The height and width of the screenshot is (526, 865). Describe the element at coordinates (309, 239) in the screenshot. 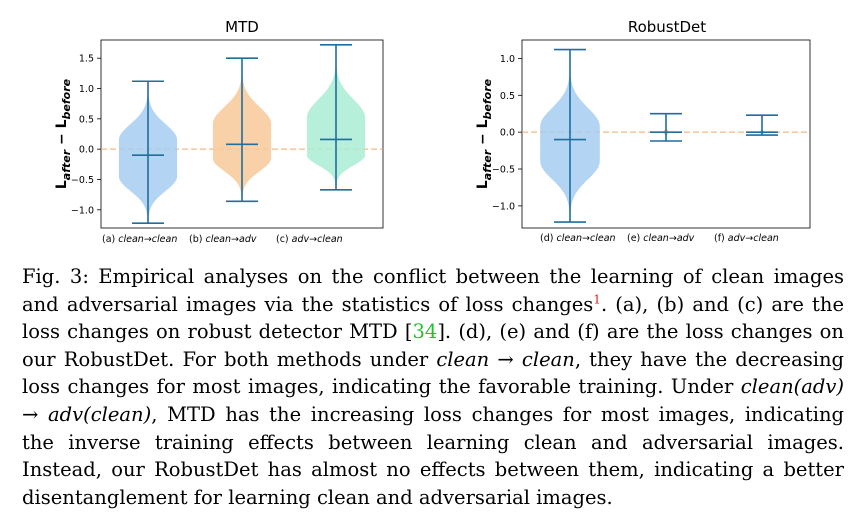

I see `category-label: (c) adv→clean` at that location.